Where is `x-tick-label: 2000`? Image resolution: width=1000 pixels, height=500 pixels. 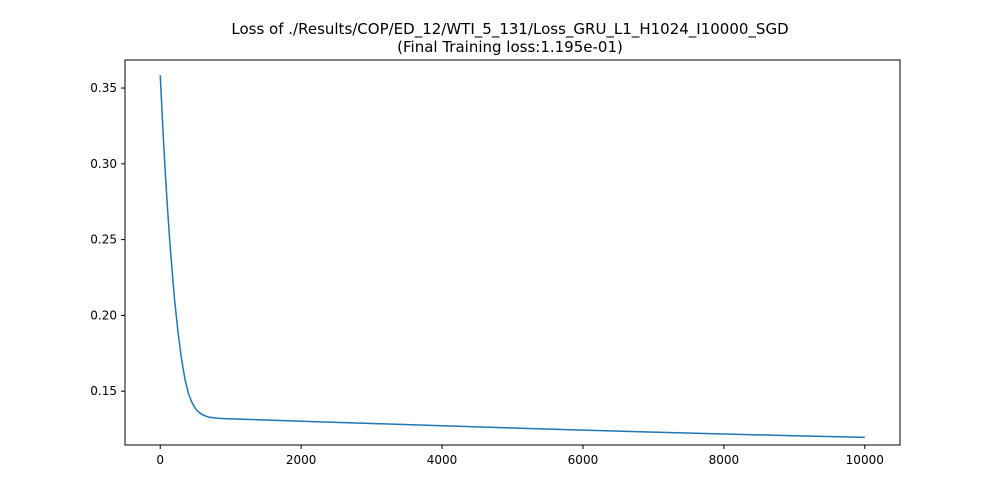
x-tick-label: 2000 is located at coordinates (301, 460).